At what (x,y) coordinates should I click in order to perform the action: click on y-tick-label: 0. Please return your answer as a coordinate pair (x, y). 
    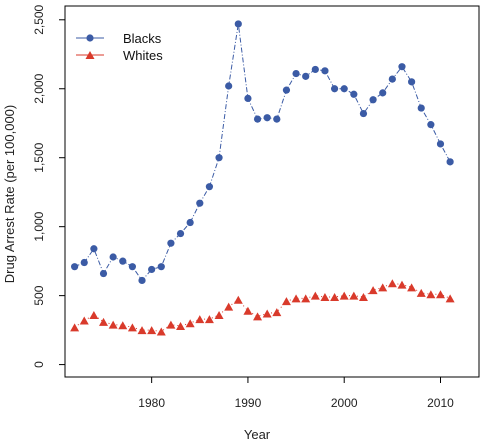
    Looking at the image, I should click on (39, 364).